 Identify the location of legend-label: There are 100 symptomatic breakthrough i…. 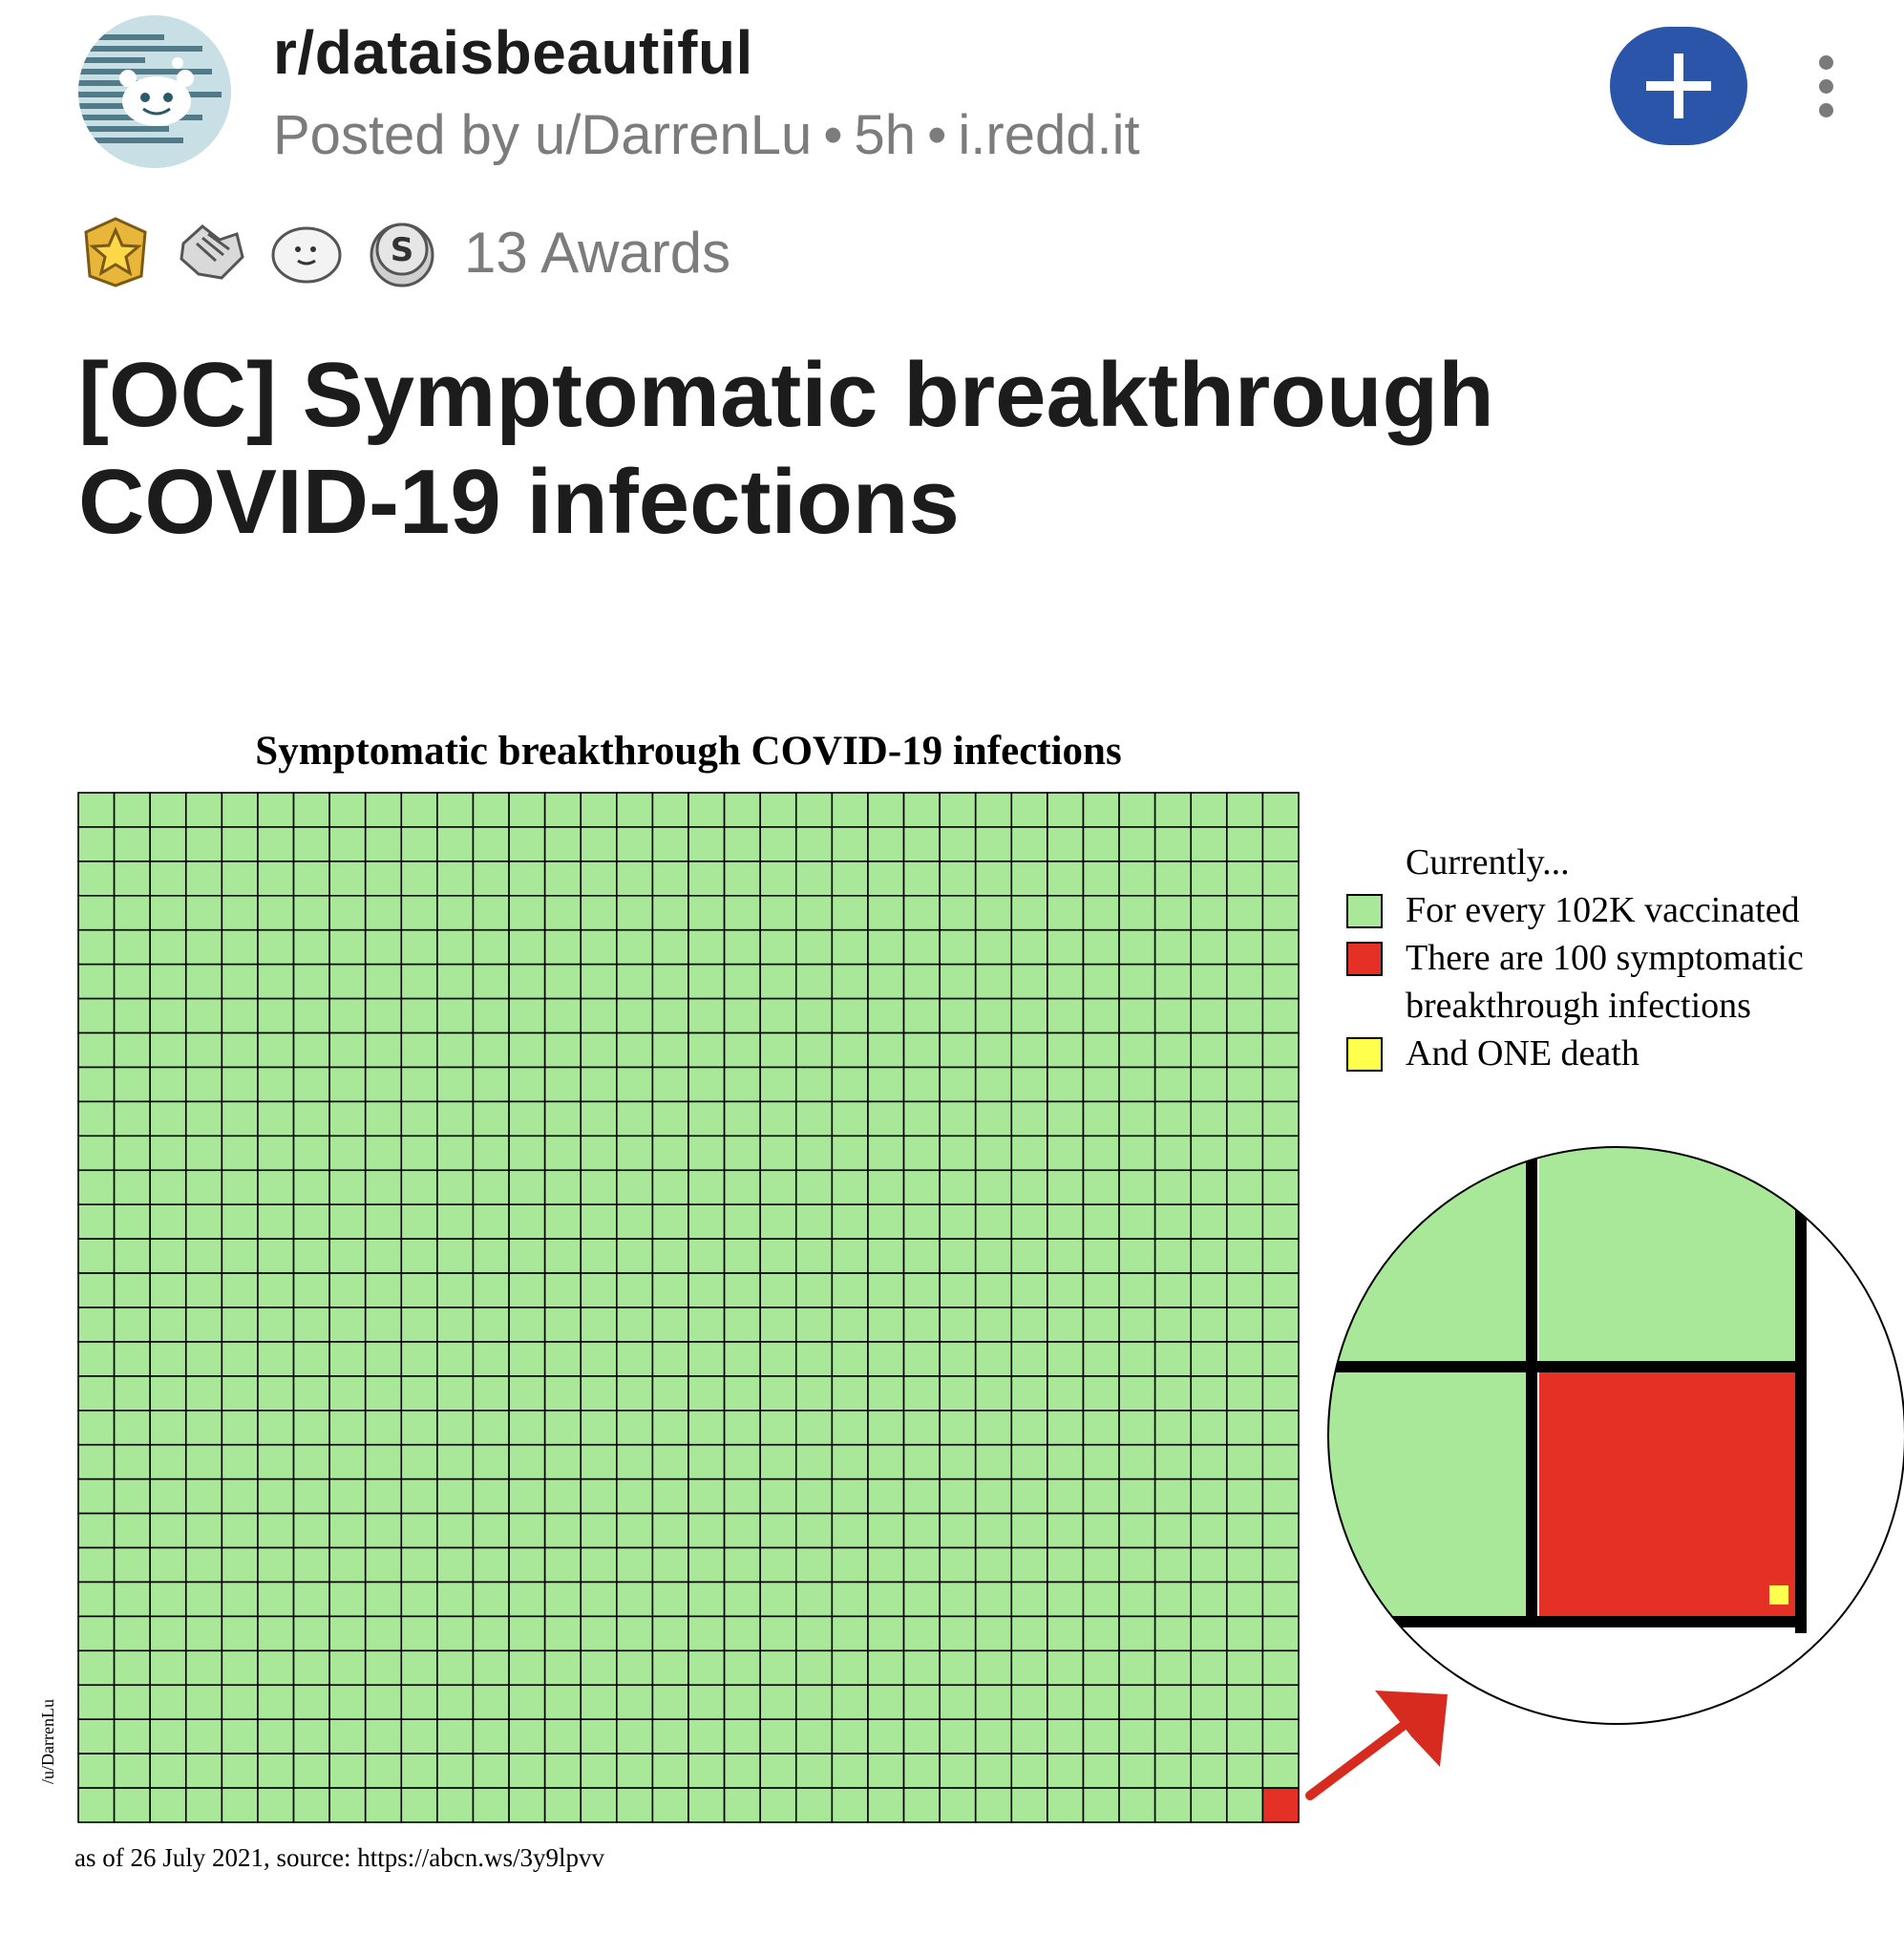
(1605, 982).